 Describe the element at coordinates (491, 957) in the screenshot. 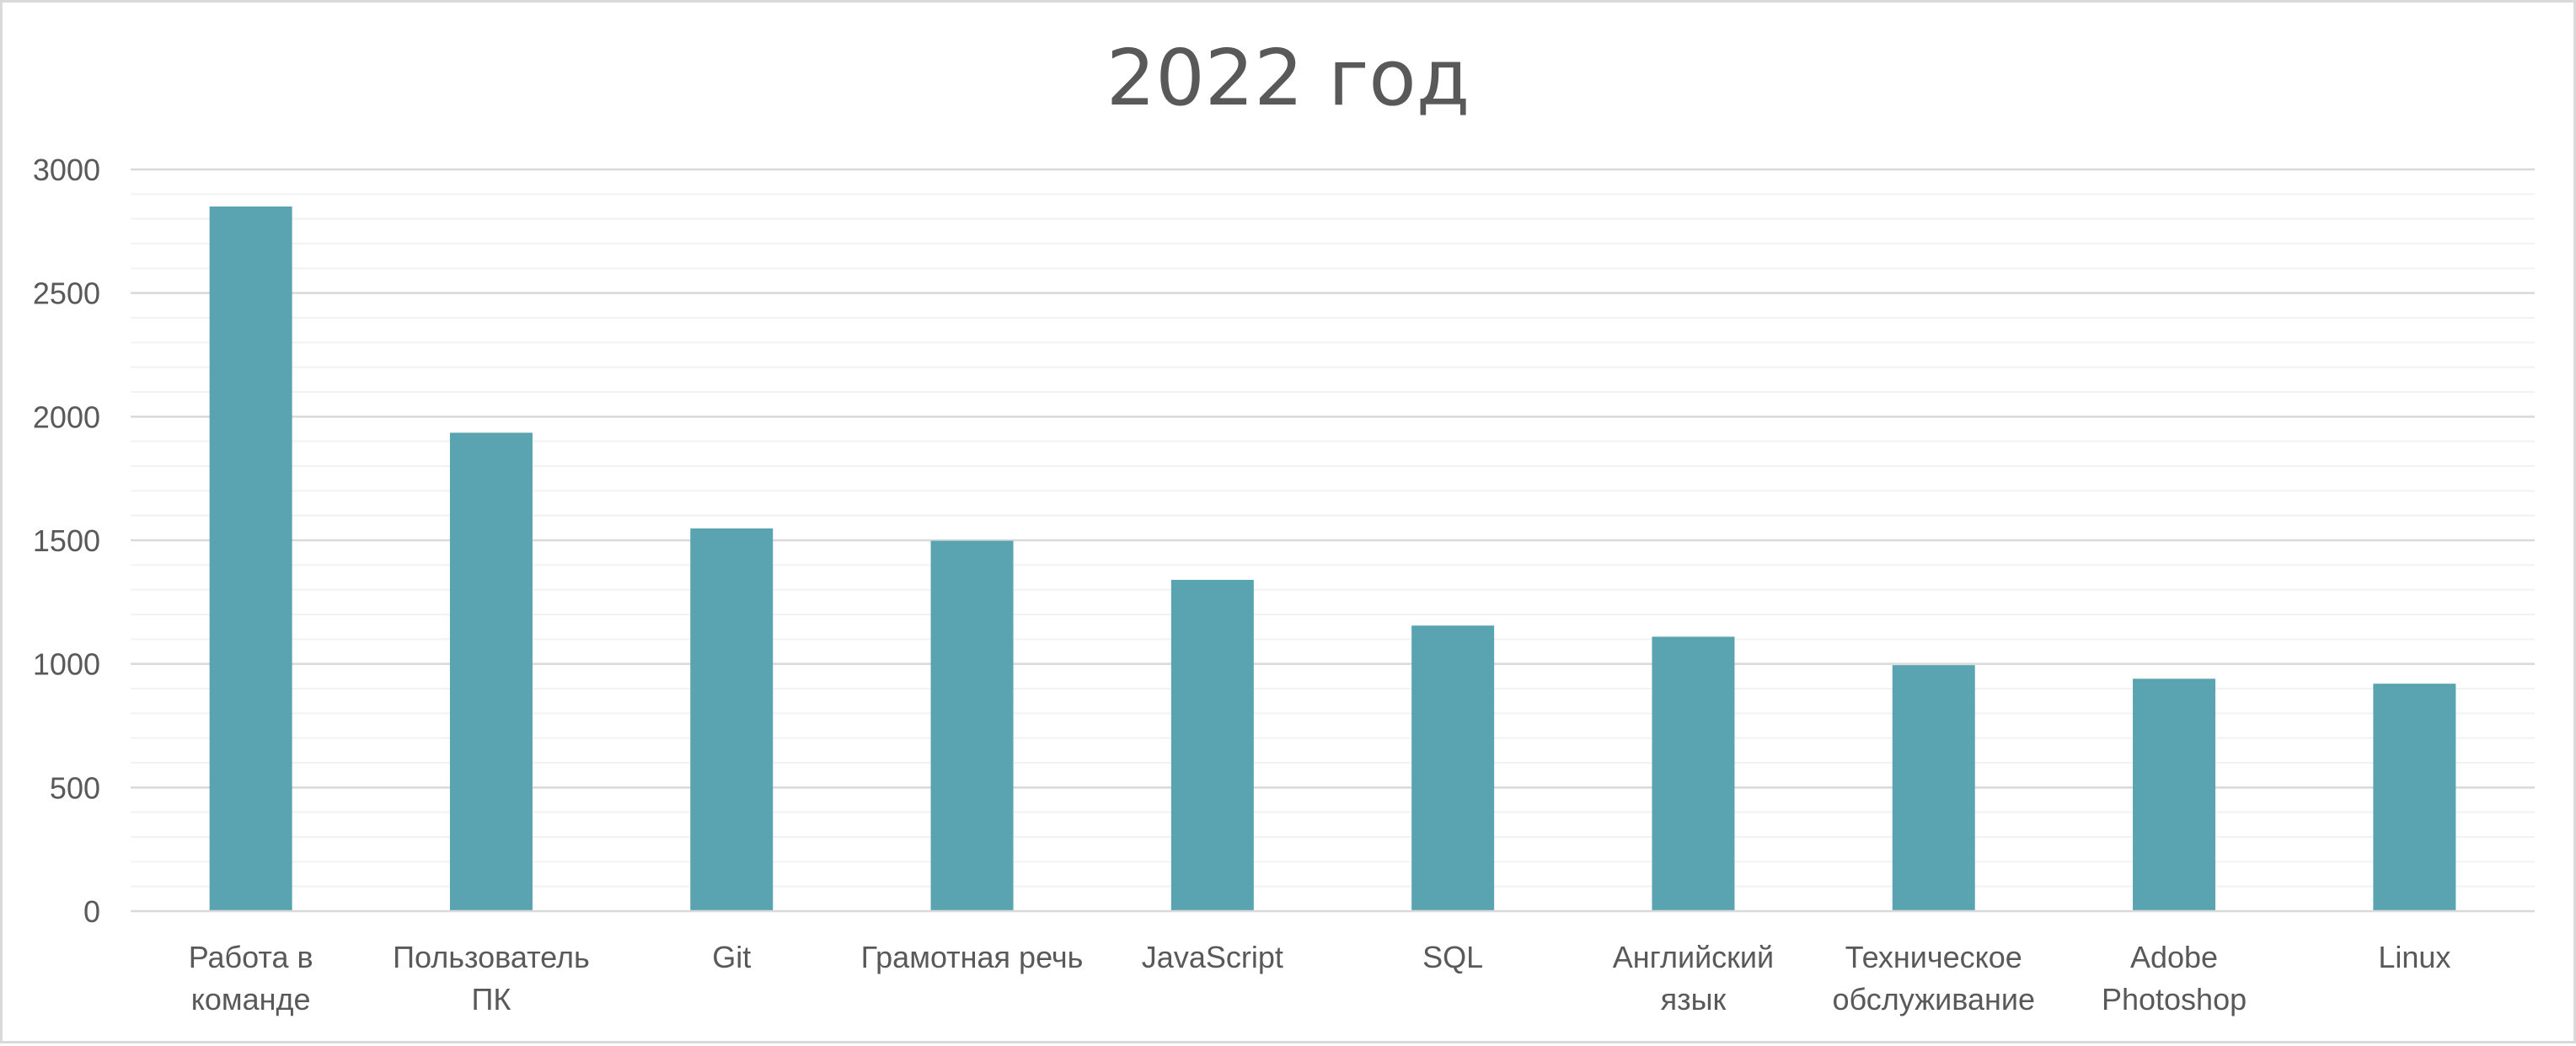

I see `x-category-label-line: Пользователь` at that location.